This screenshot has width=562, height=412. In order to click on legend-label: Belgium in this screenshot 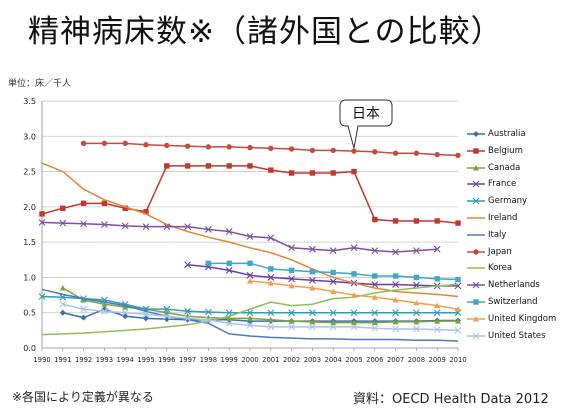, I will do `click(505, 150)`.